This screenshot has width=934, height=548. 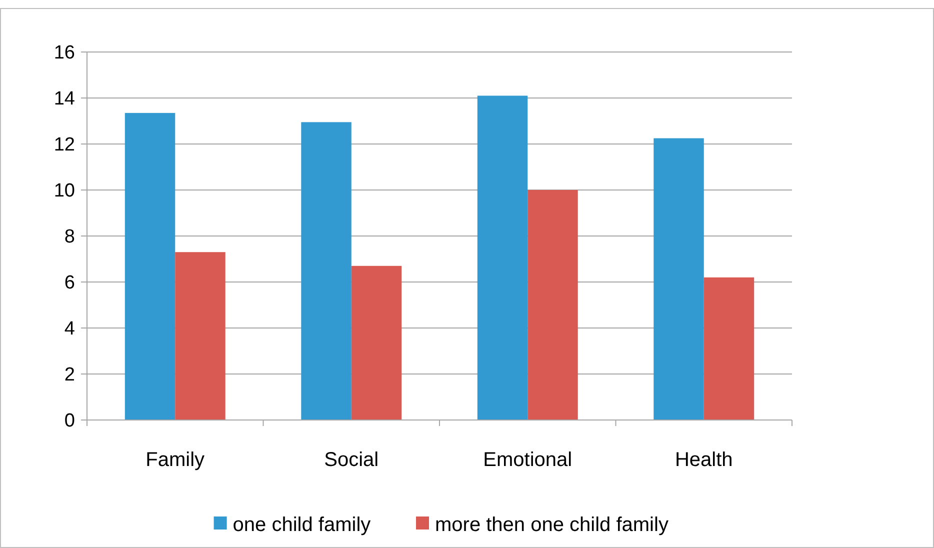 What do you see at coordinates (175, 460) in the screenshot?
I see `x-tick-label: Family` at bounding box center [175, 460].